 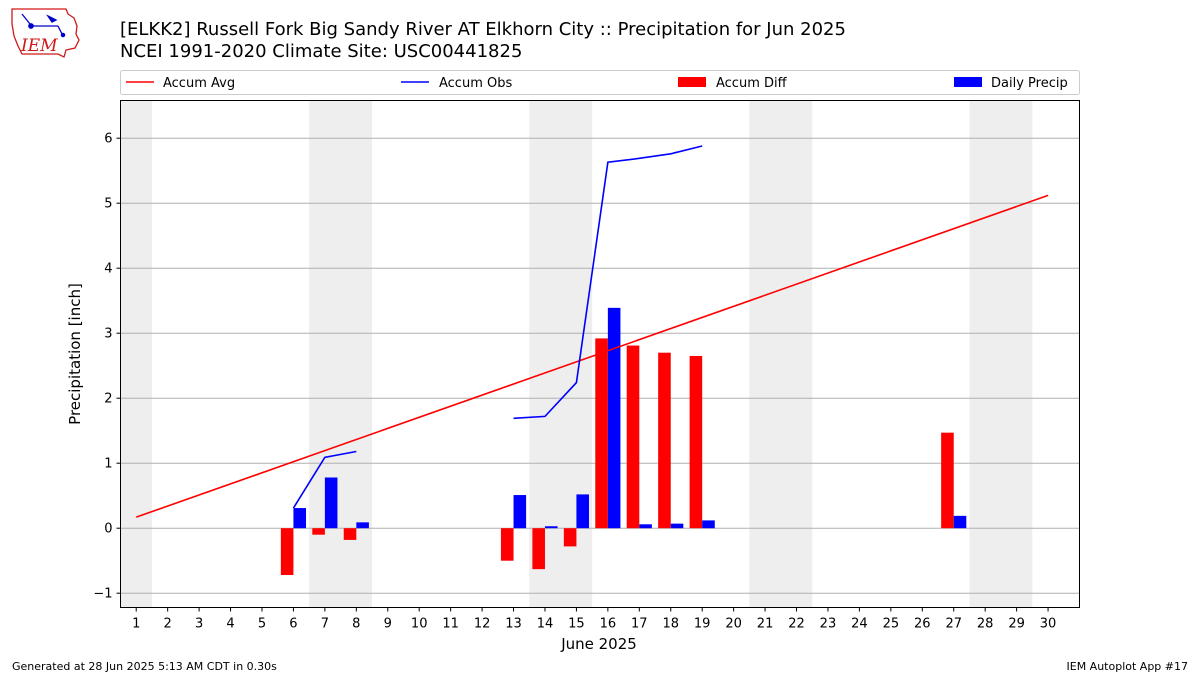 I want to click on logo-text: IEM, so click(x=39, y=46).